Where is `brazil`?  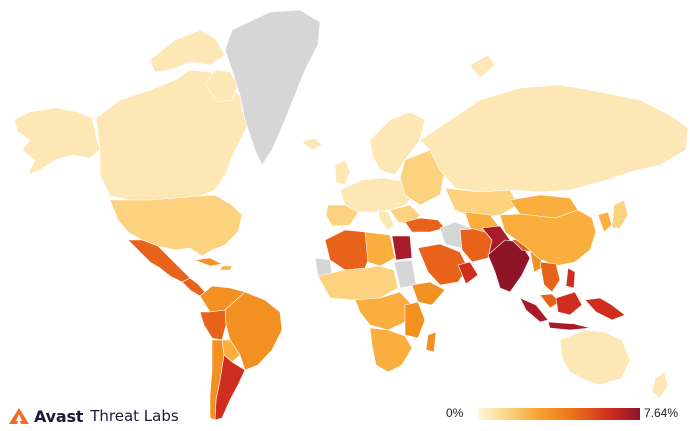 brazil is located at coordinates (253, 331).